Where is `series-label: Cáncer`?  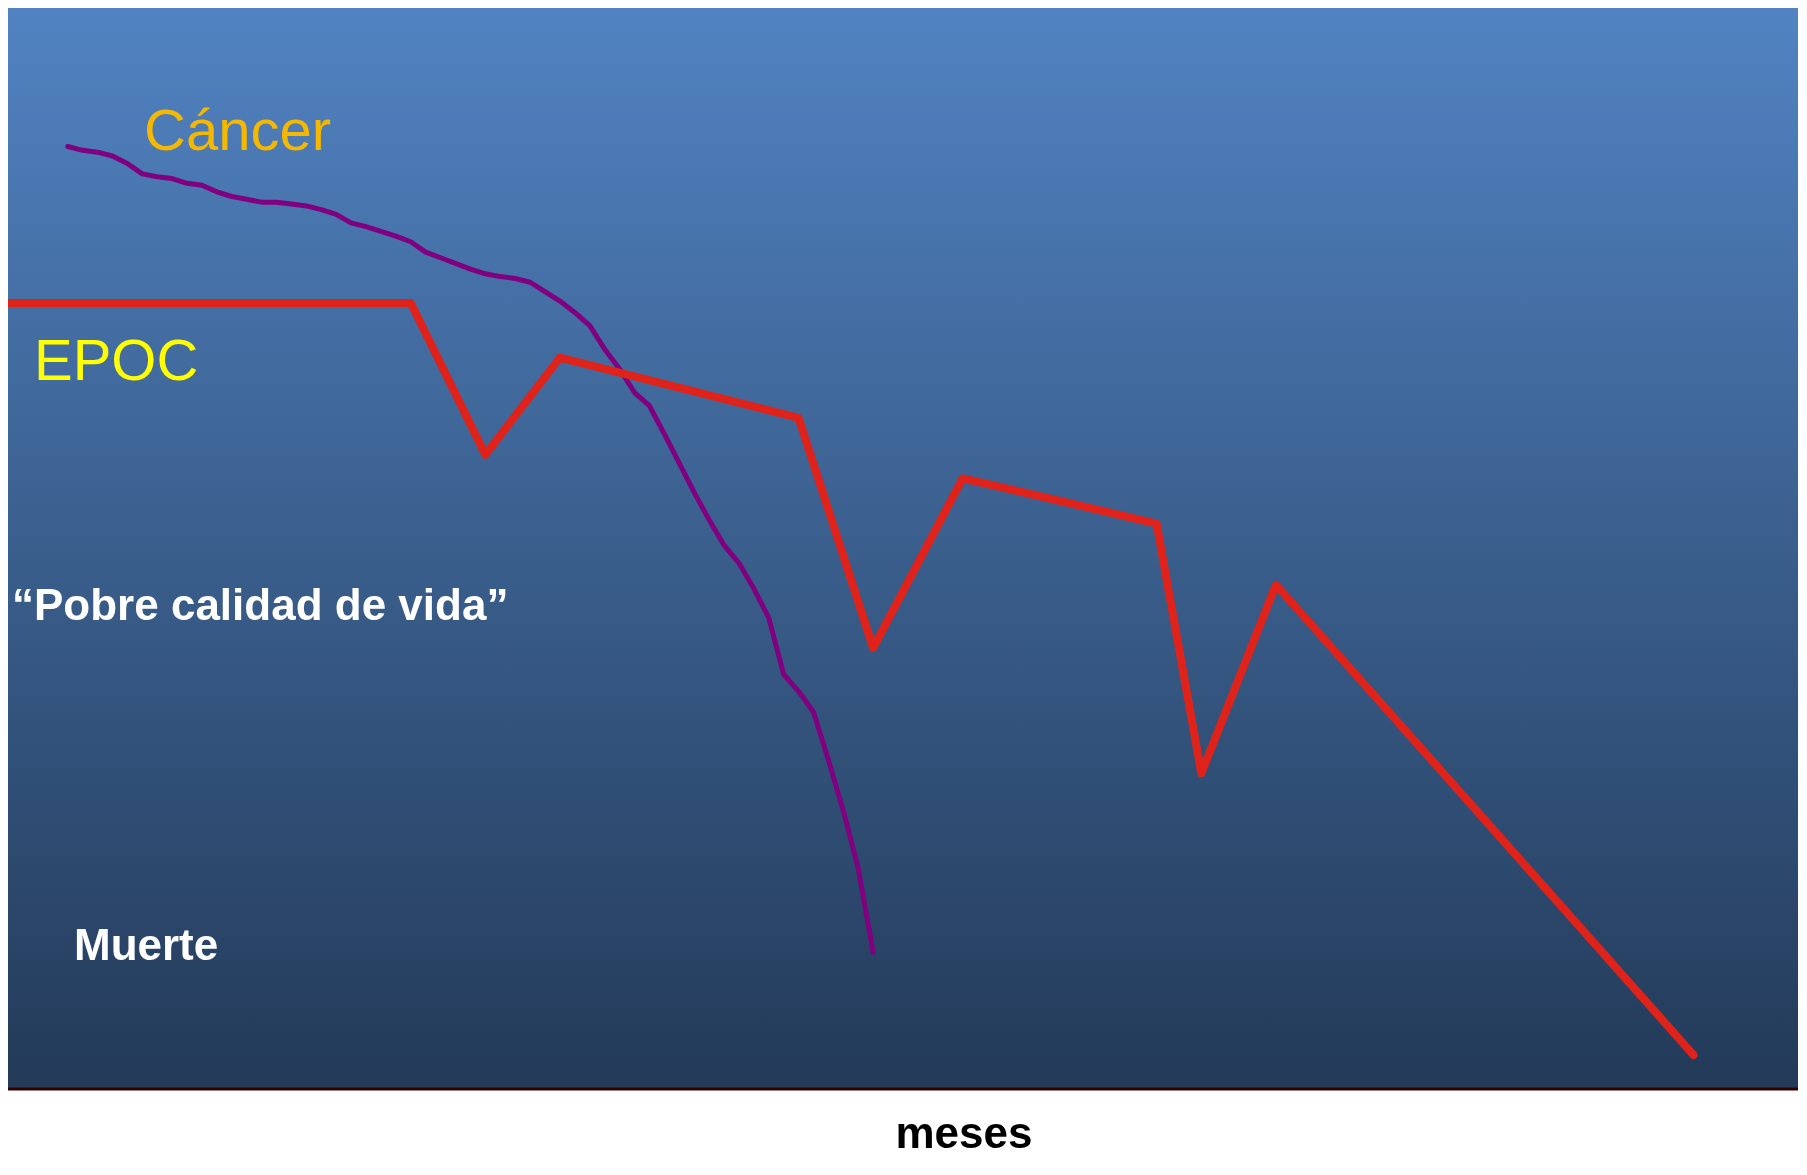 series-label: Cáncer is located at coordinates (237, 129).